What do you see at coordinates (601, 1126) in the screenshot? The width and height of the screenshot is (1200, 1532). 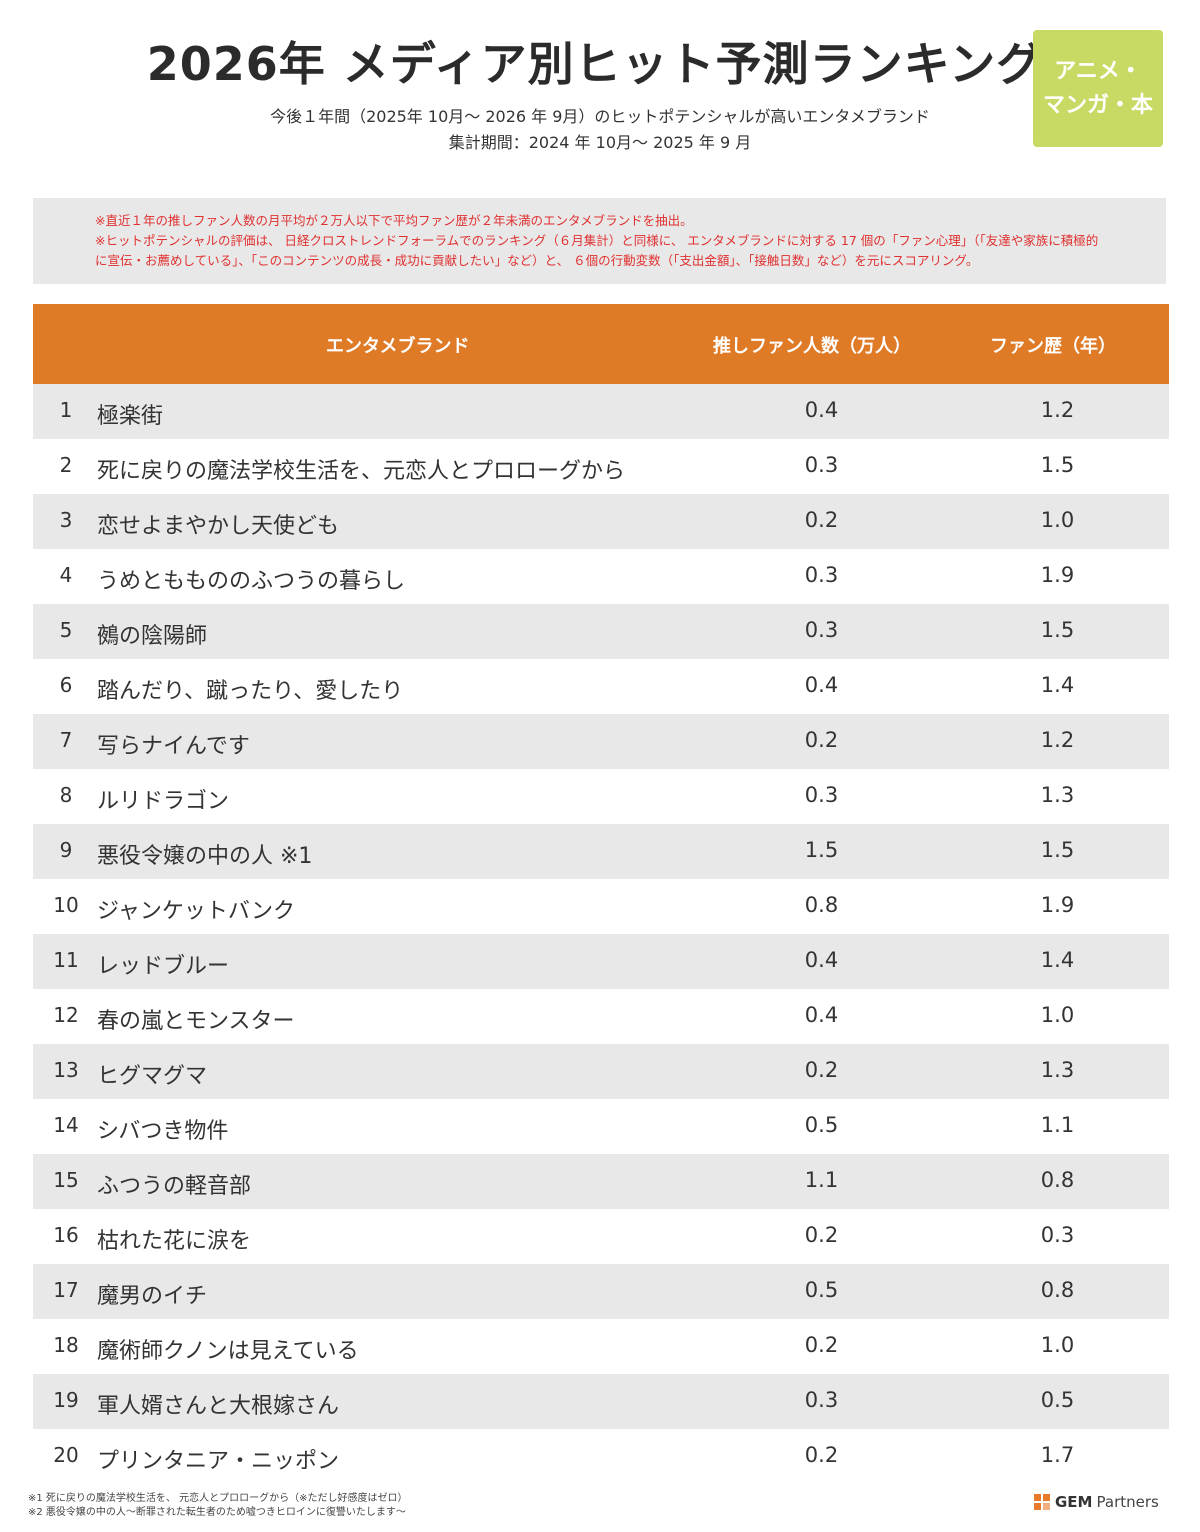 I see `table-row: 14 シバつき物件 0.5 1.1` at bounding box center [601, 1126].